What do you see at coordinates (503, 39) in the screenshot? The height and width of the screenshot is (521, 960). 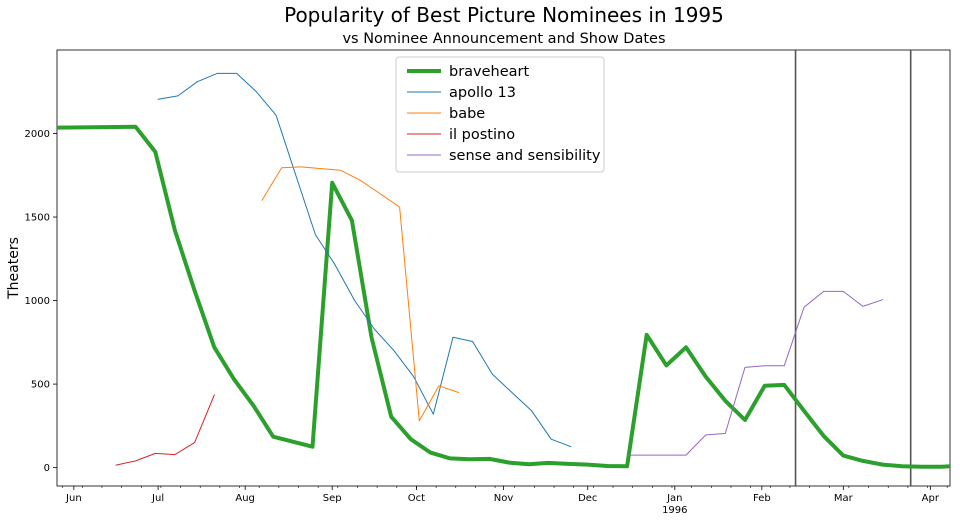 I see `chart-subtitle: vs Nominee Announcement and Show Dates` at bounding box center [503, 39].